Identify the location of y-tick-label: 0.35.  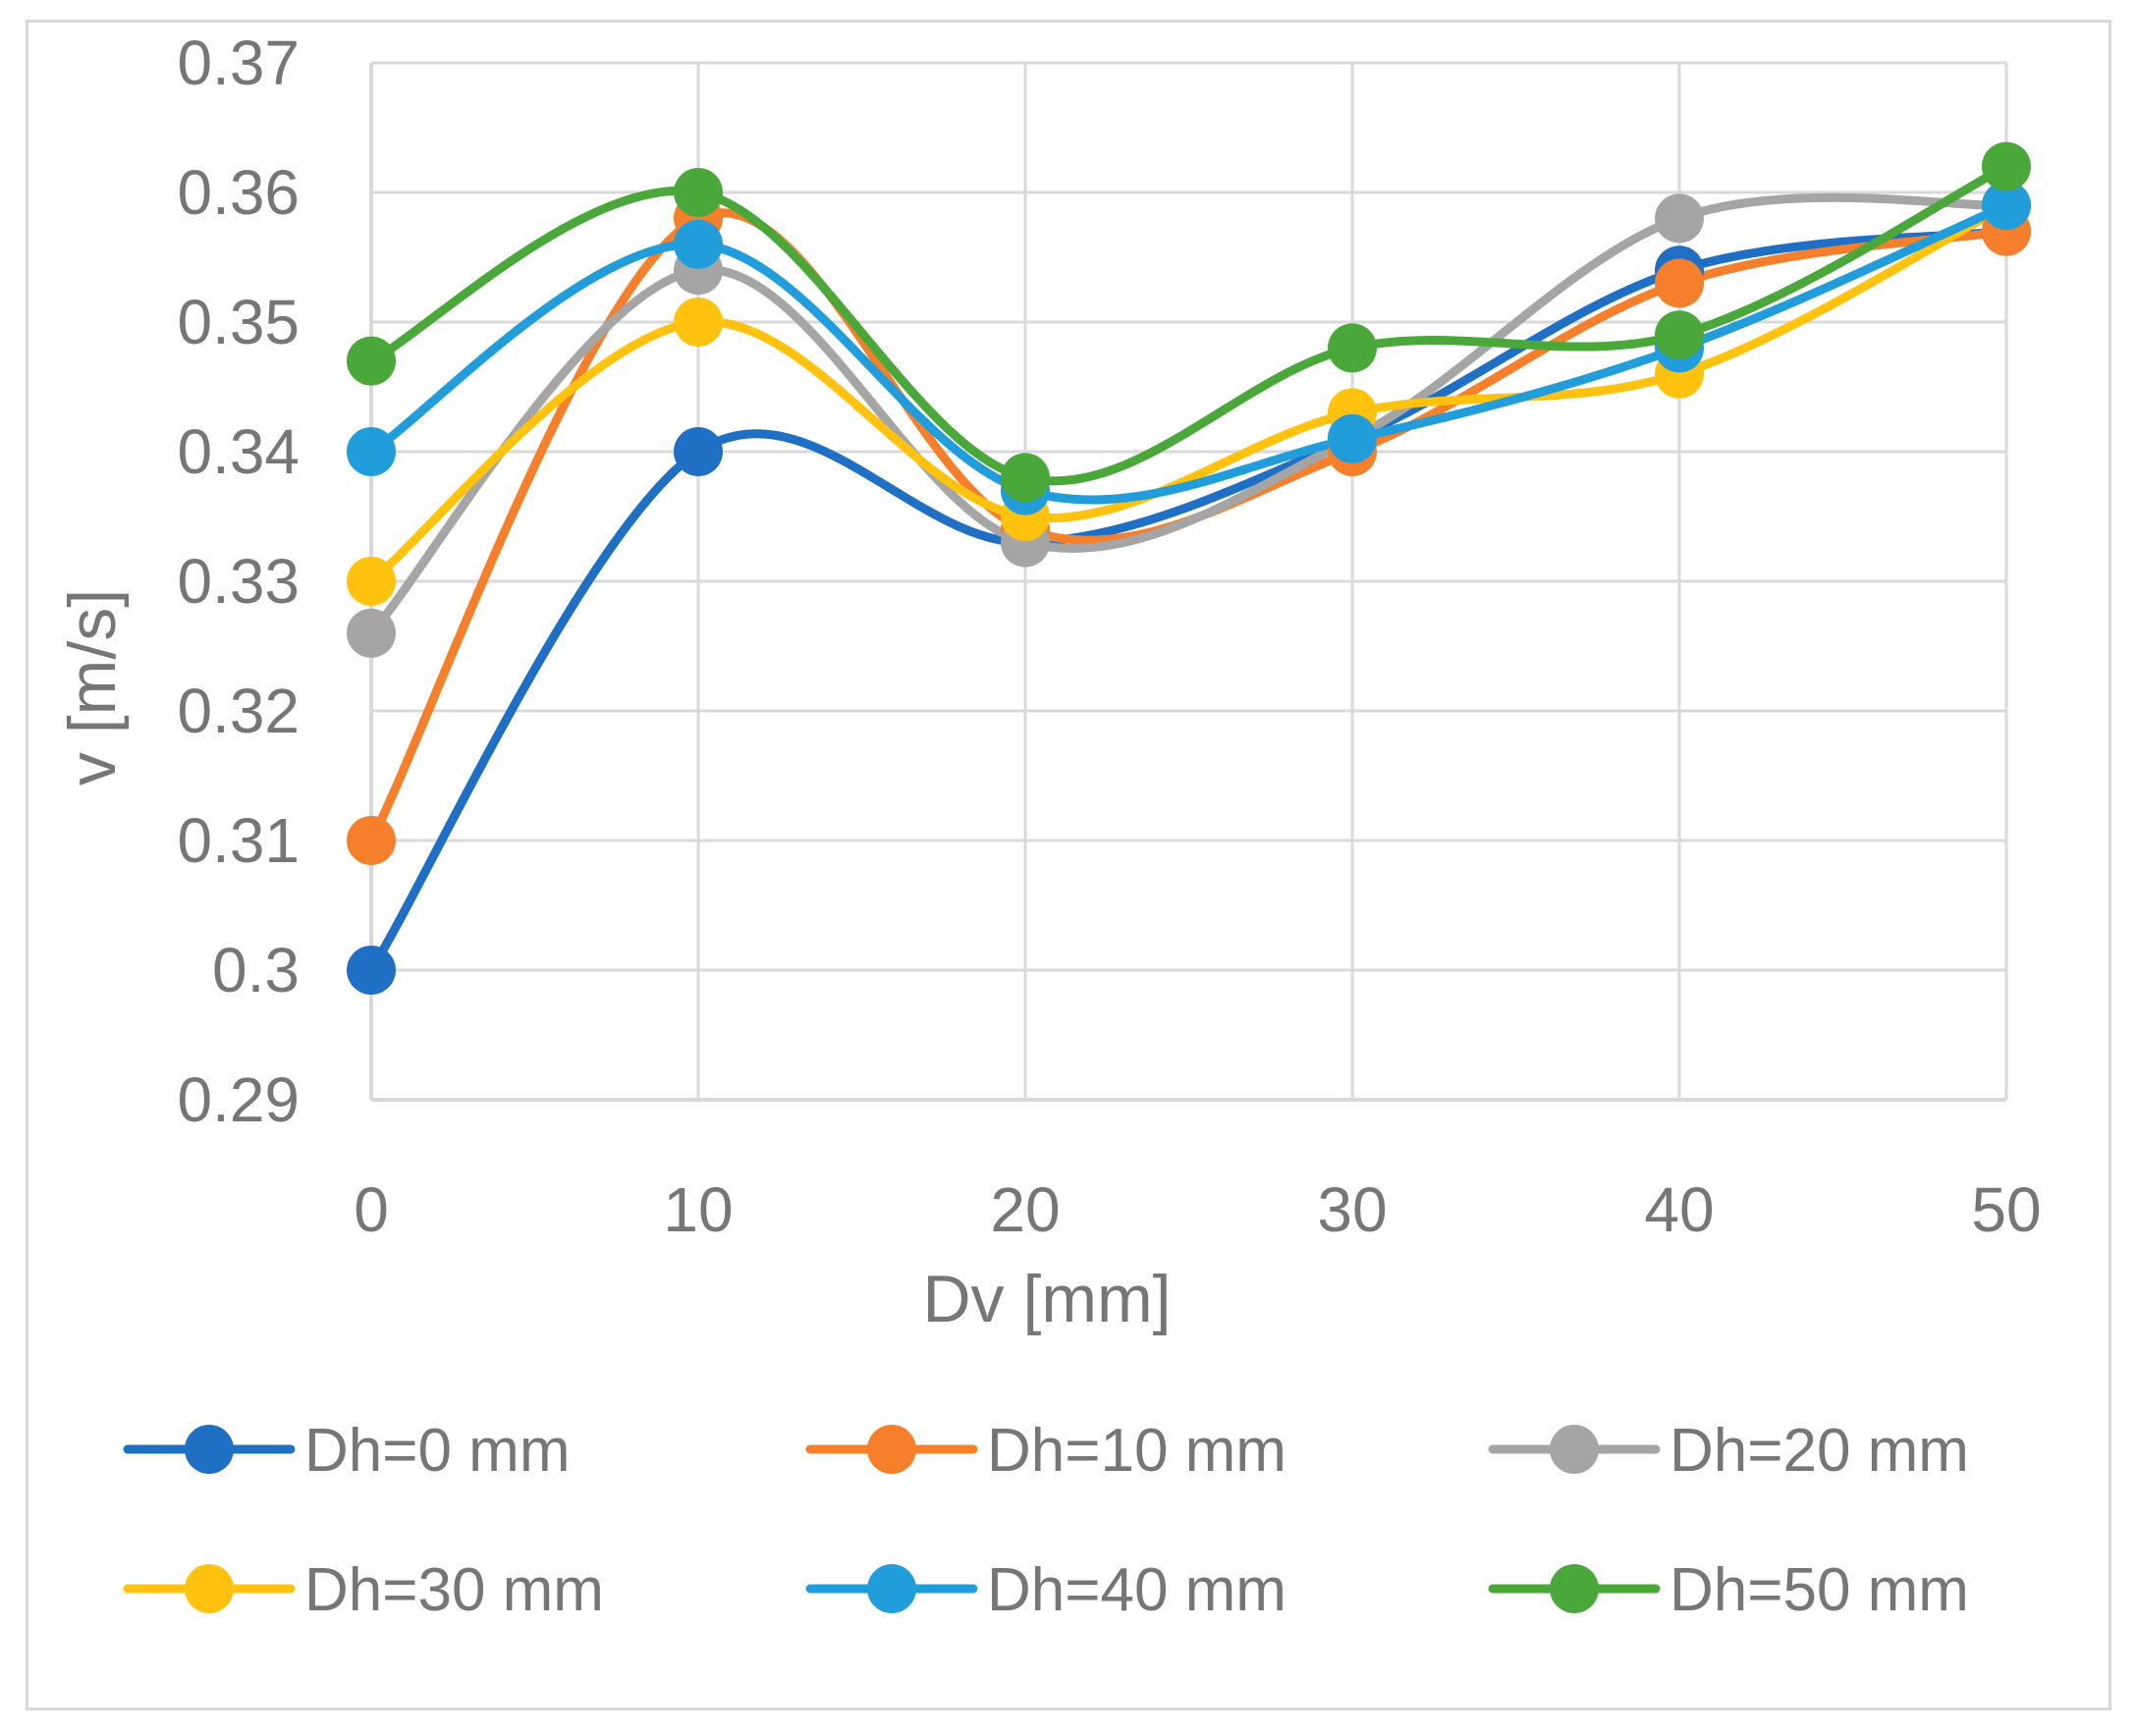
(238, 322).